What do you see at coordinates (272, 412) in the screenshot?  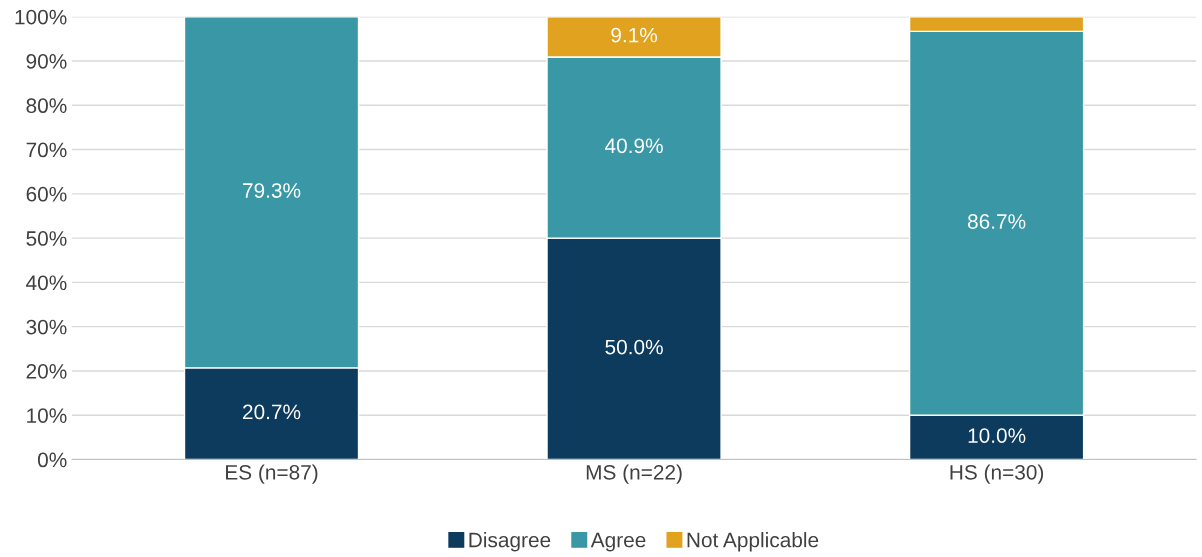 I see `data-label: 20.7%` at bounding box center [272, 412].